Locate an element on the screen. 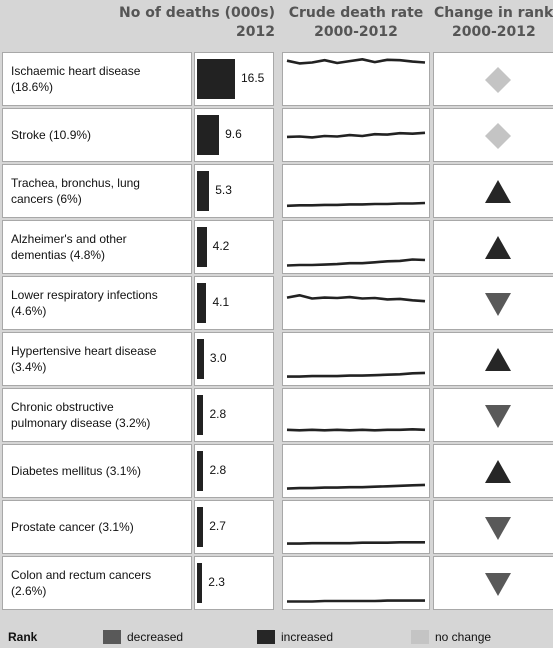  cause-label-cell: Colon and rectum cancers (2.6%) is located at coordinates (97, 583).